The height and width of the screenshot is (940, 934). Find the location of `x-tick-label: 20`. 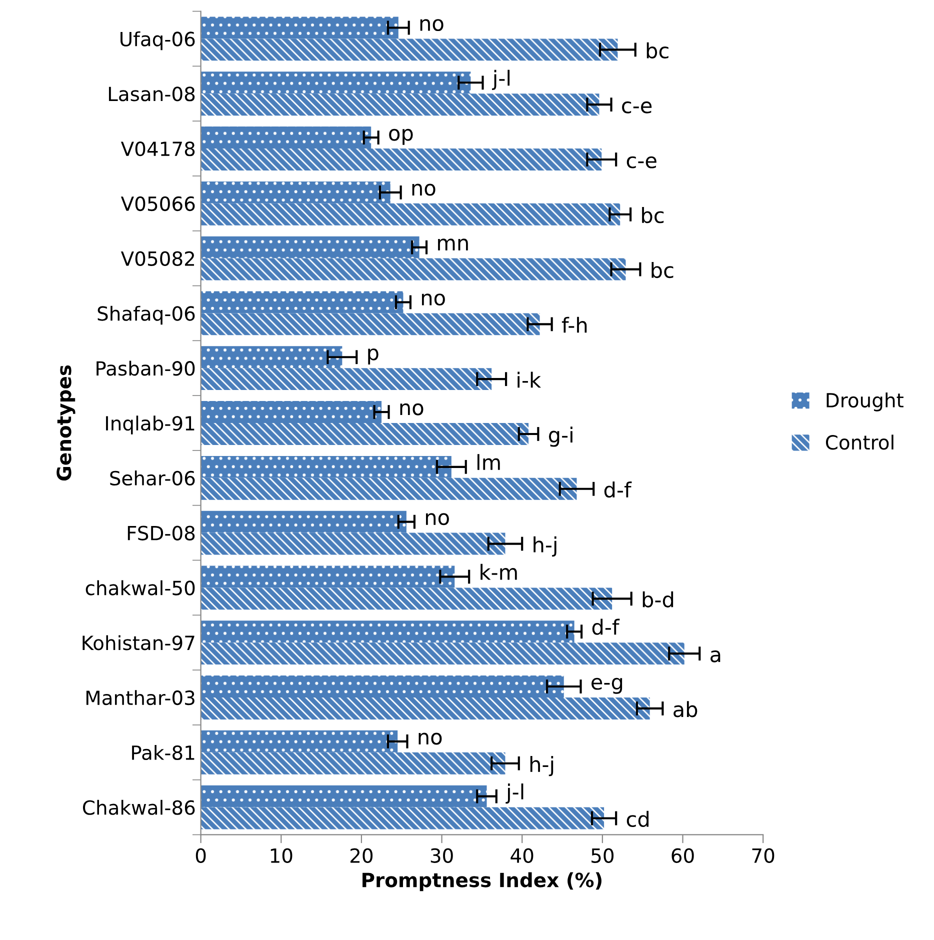

x-tick-label: 20 is located at coordinates (361, 855).